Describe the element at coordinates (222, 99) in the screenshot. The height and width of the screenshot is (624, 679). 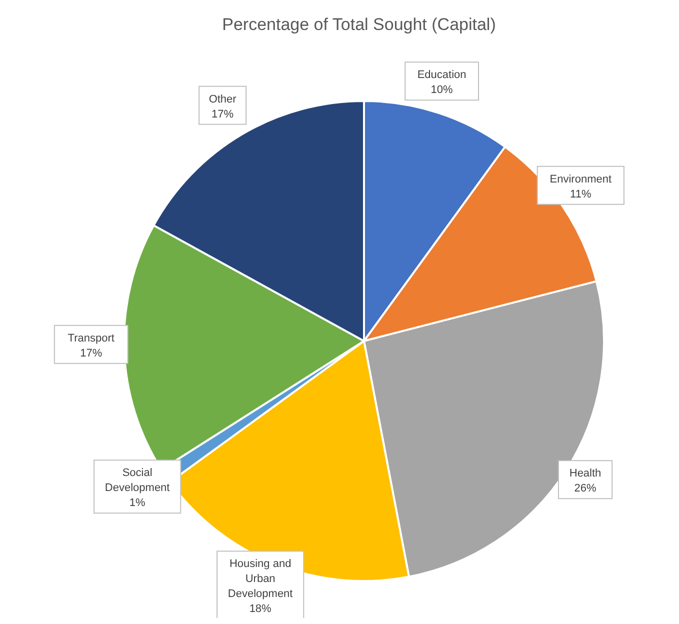
I see `slice-label: Other` at that location.